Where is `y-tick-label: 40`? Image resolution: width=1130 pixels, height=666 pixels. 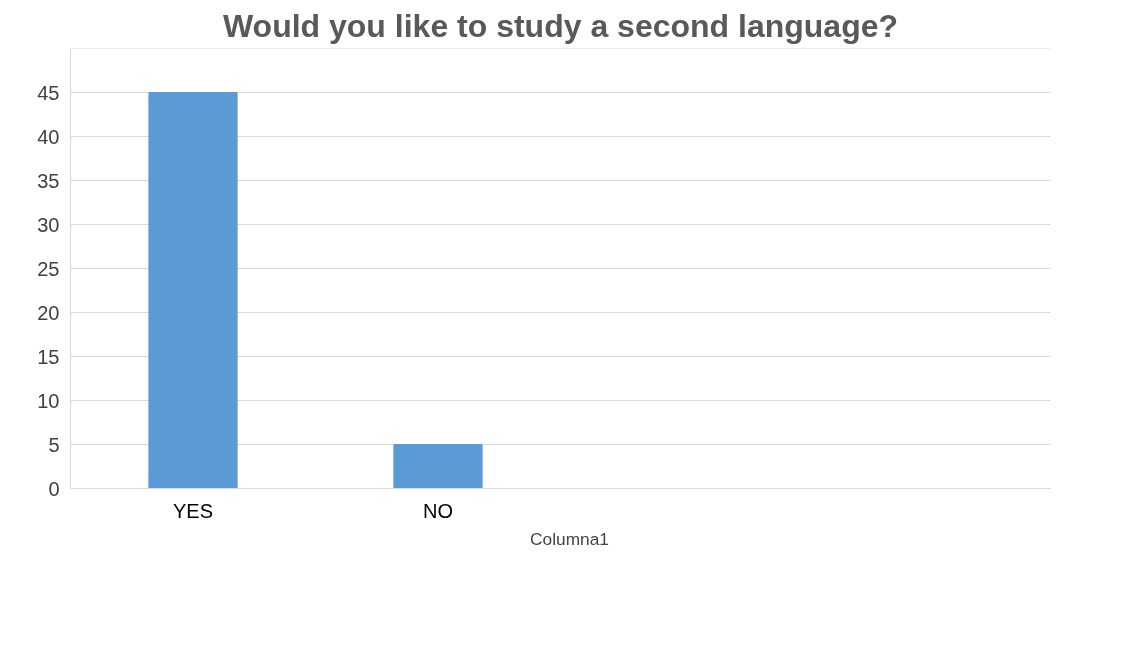 y-tick-label: 40 is located at coordinates (48, 136).